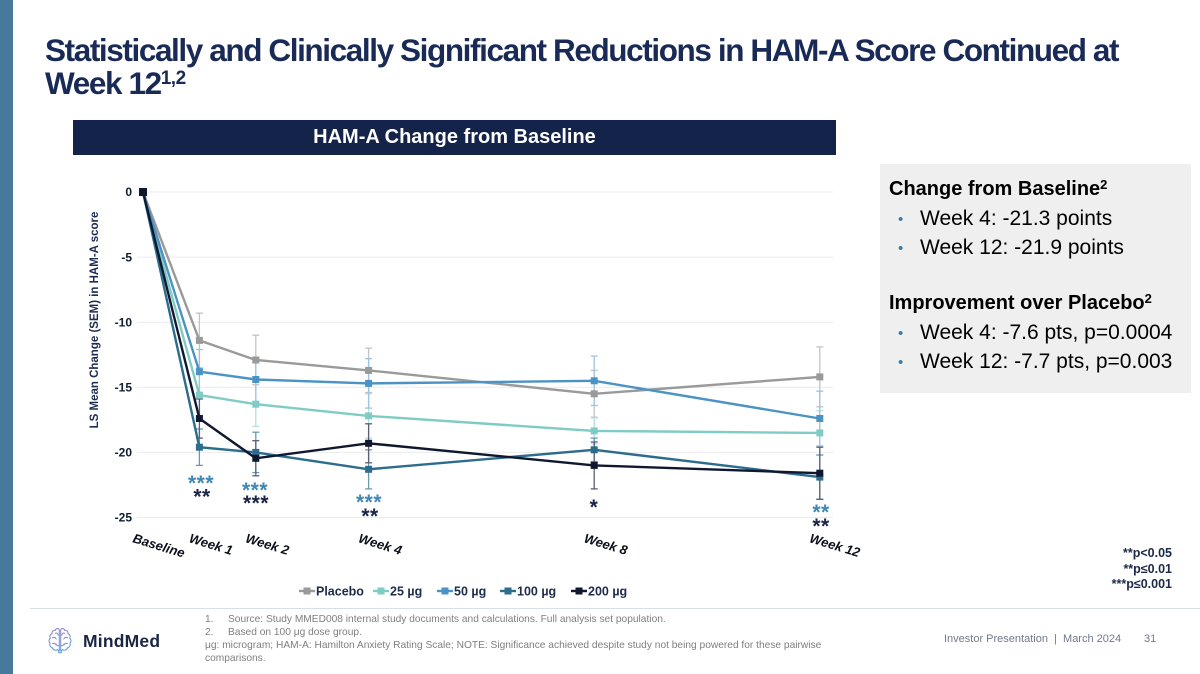 Image resolution: width=1200 pixels, height=674 pixels. I want to click on svg-text: -5, so click(126, 257).